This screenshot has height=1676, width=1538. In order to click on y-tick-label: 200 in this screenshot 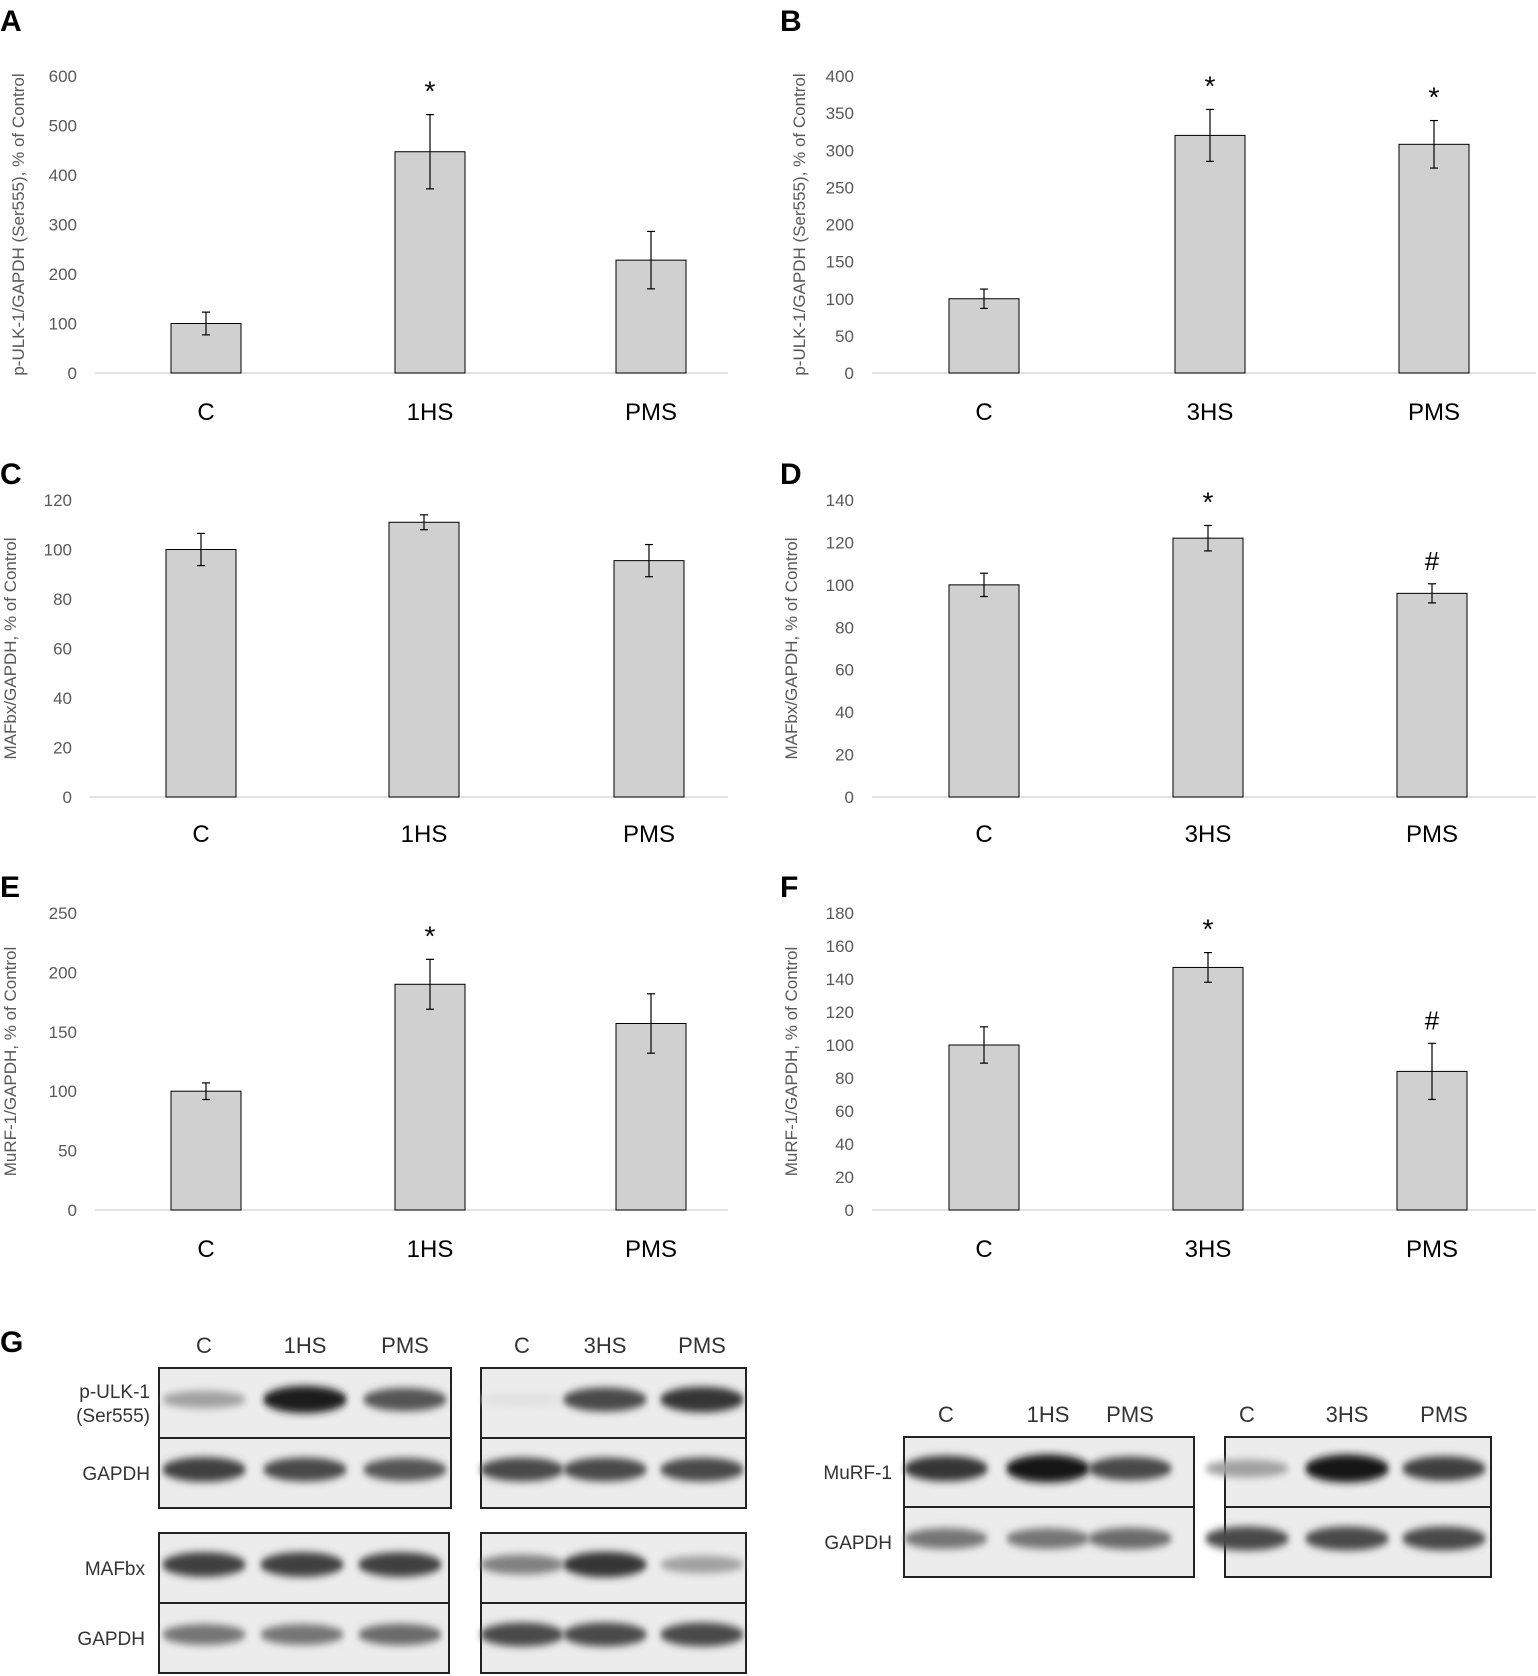, I will do `click(840, 225)`.